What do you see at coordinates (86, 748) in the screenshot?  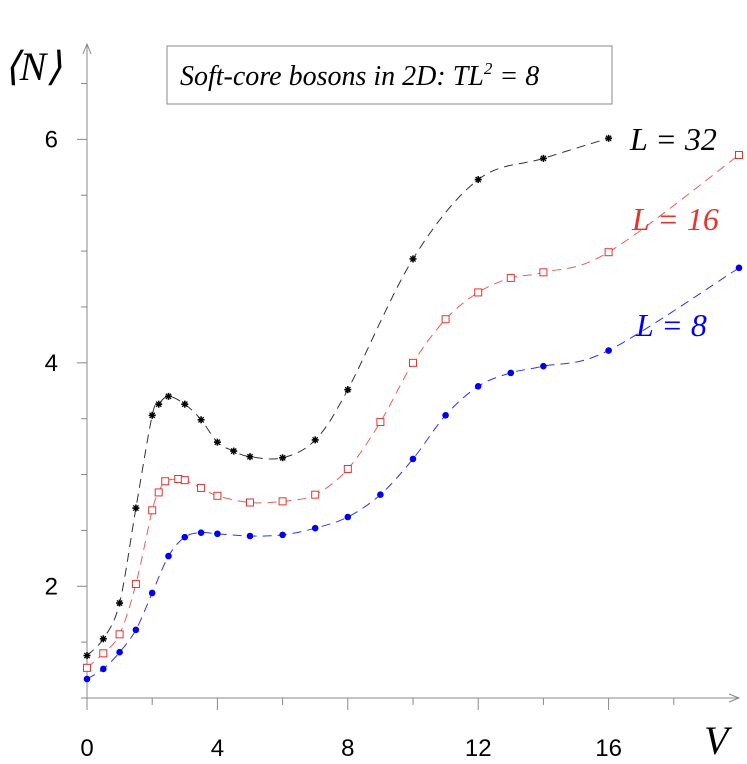 I see `x-tick-label: 0` at bounding box center [86, 748].